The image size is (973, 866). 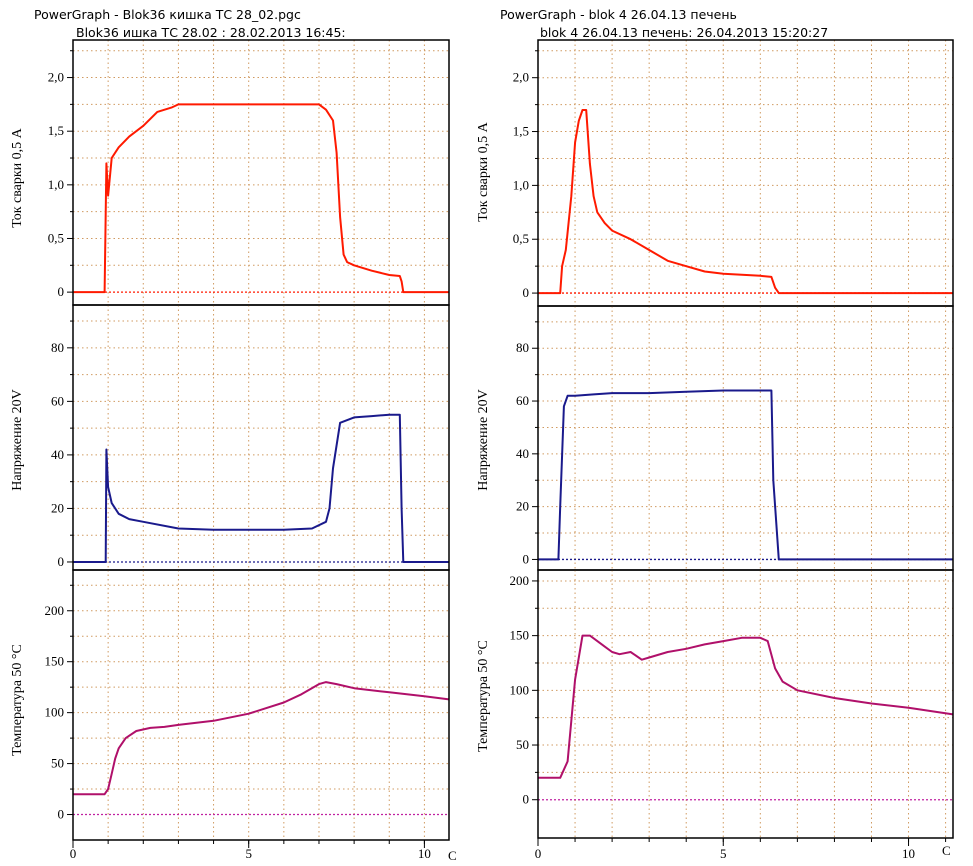 I want to click on left-x-unit: С, so click(x=452, y=855).